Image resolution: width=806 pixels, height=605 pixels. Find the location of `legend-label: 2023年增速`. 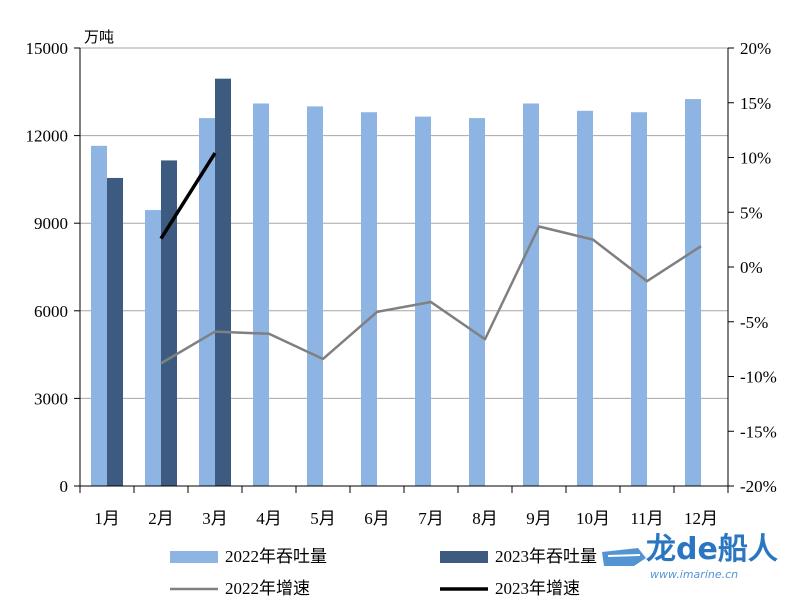

legend-label: 2023年增速 is located at coordinates (537, 588).